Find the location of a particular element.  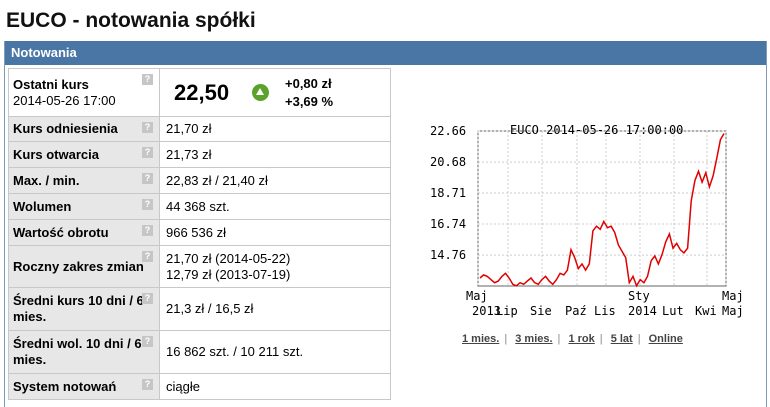

x-tick-label: 2013 is located at coordinates (486, 311).